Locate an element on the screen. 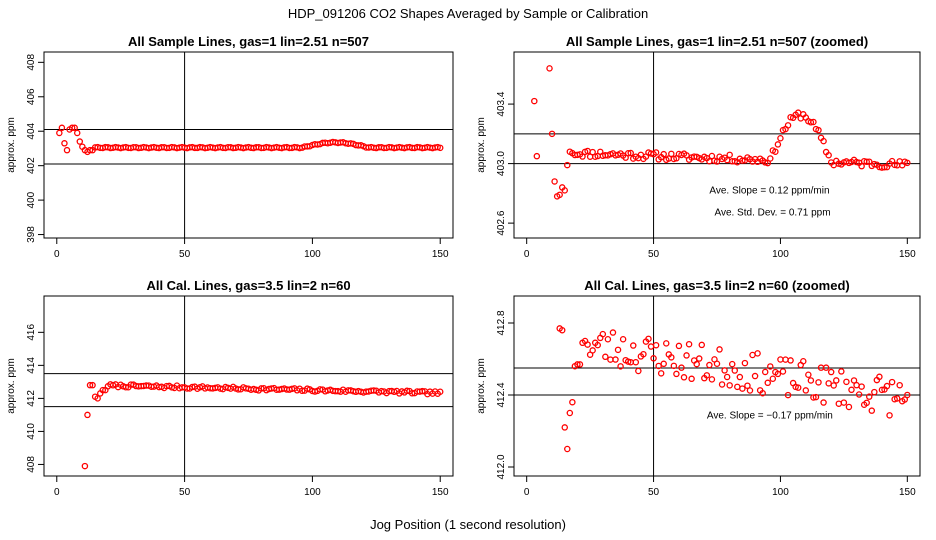 The height and width of the screenshot is (540, 936). x-tick-label: 100 is located at coordinates (780, 492).